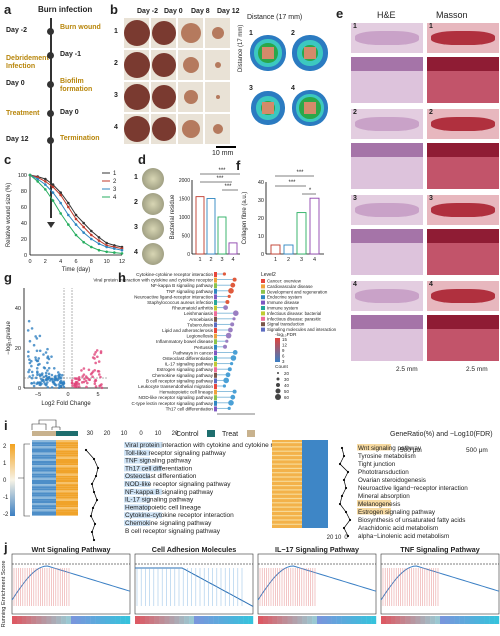 The image size is (500, 636). I want to click on col-header: Day 8, so click(200, 11).